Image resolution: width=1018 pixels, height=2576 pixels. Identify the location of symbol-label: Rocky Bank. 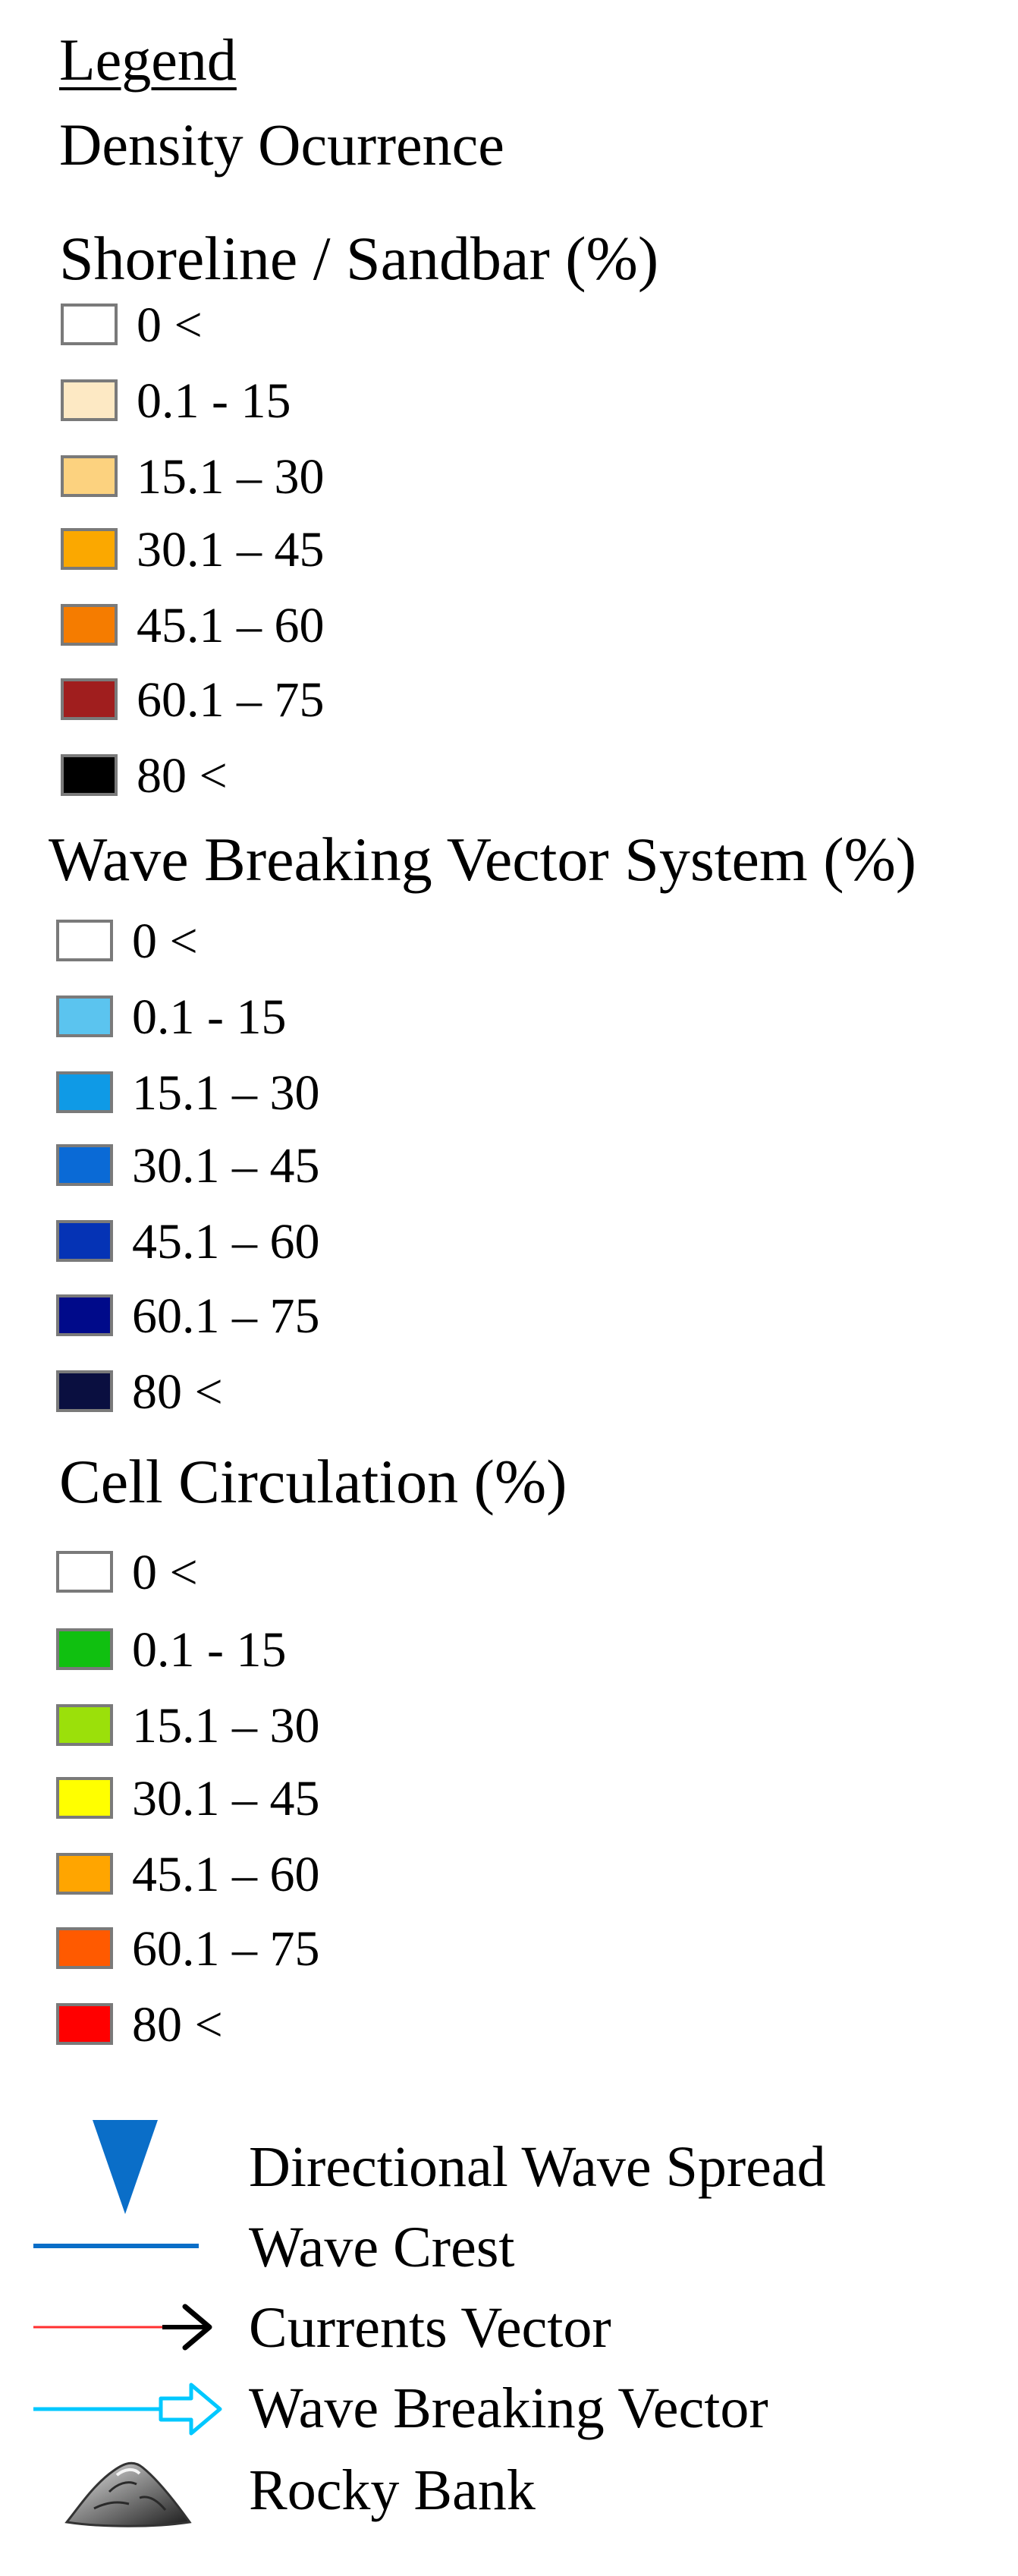
(393, 2490).